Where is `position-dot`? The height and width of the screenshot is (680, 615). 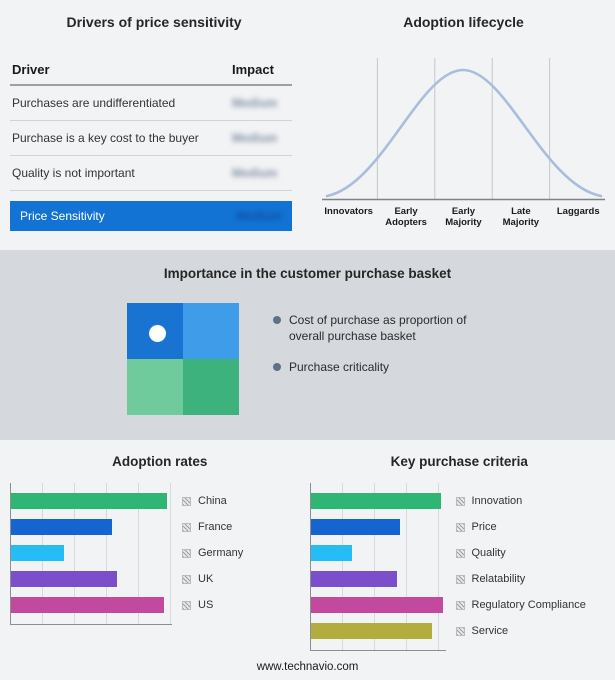 position-dot is located at coordinates (157, 333).